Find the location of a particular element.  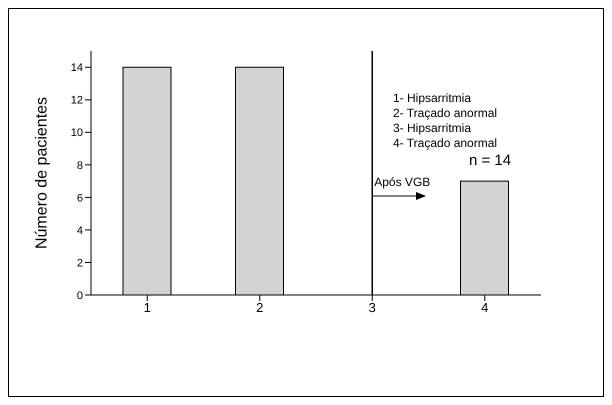

annotation: n = 14 is located at coordinates (490, 160).